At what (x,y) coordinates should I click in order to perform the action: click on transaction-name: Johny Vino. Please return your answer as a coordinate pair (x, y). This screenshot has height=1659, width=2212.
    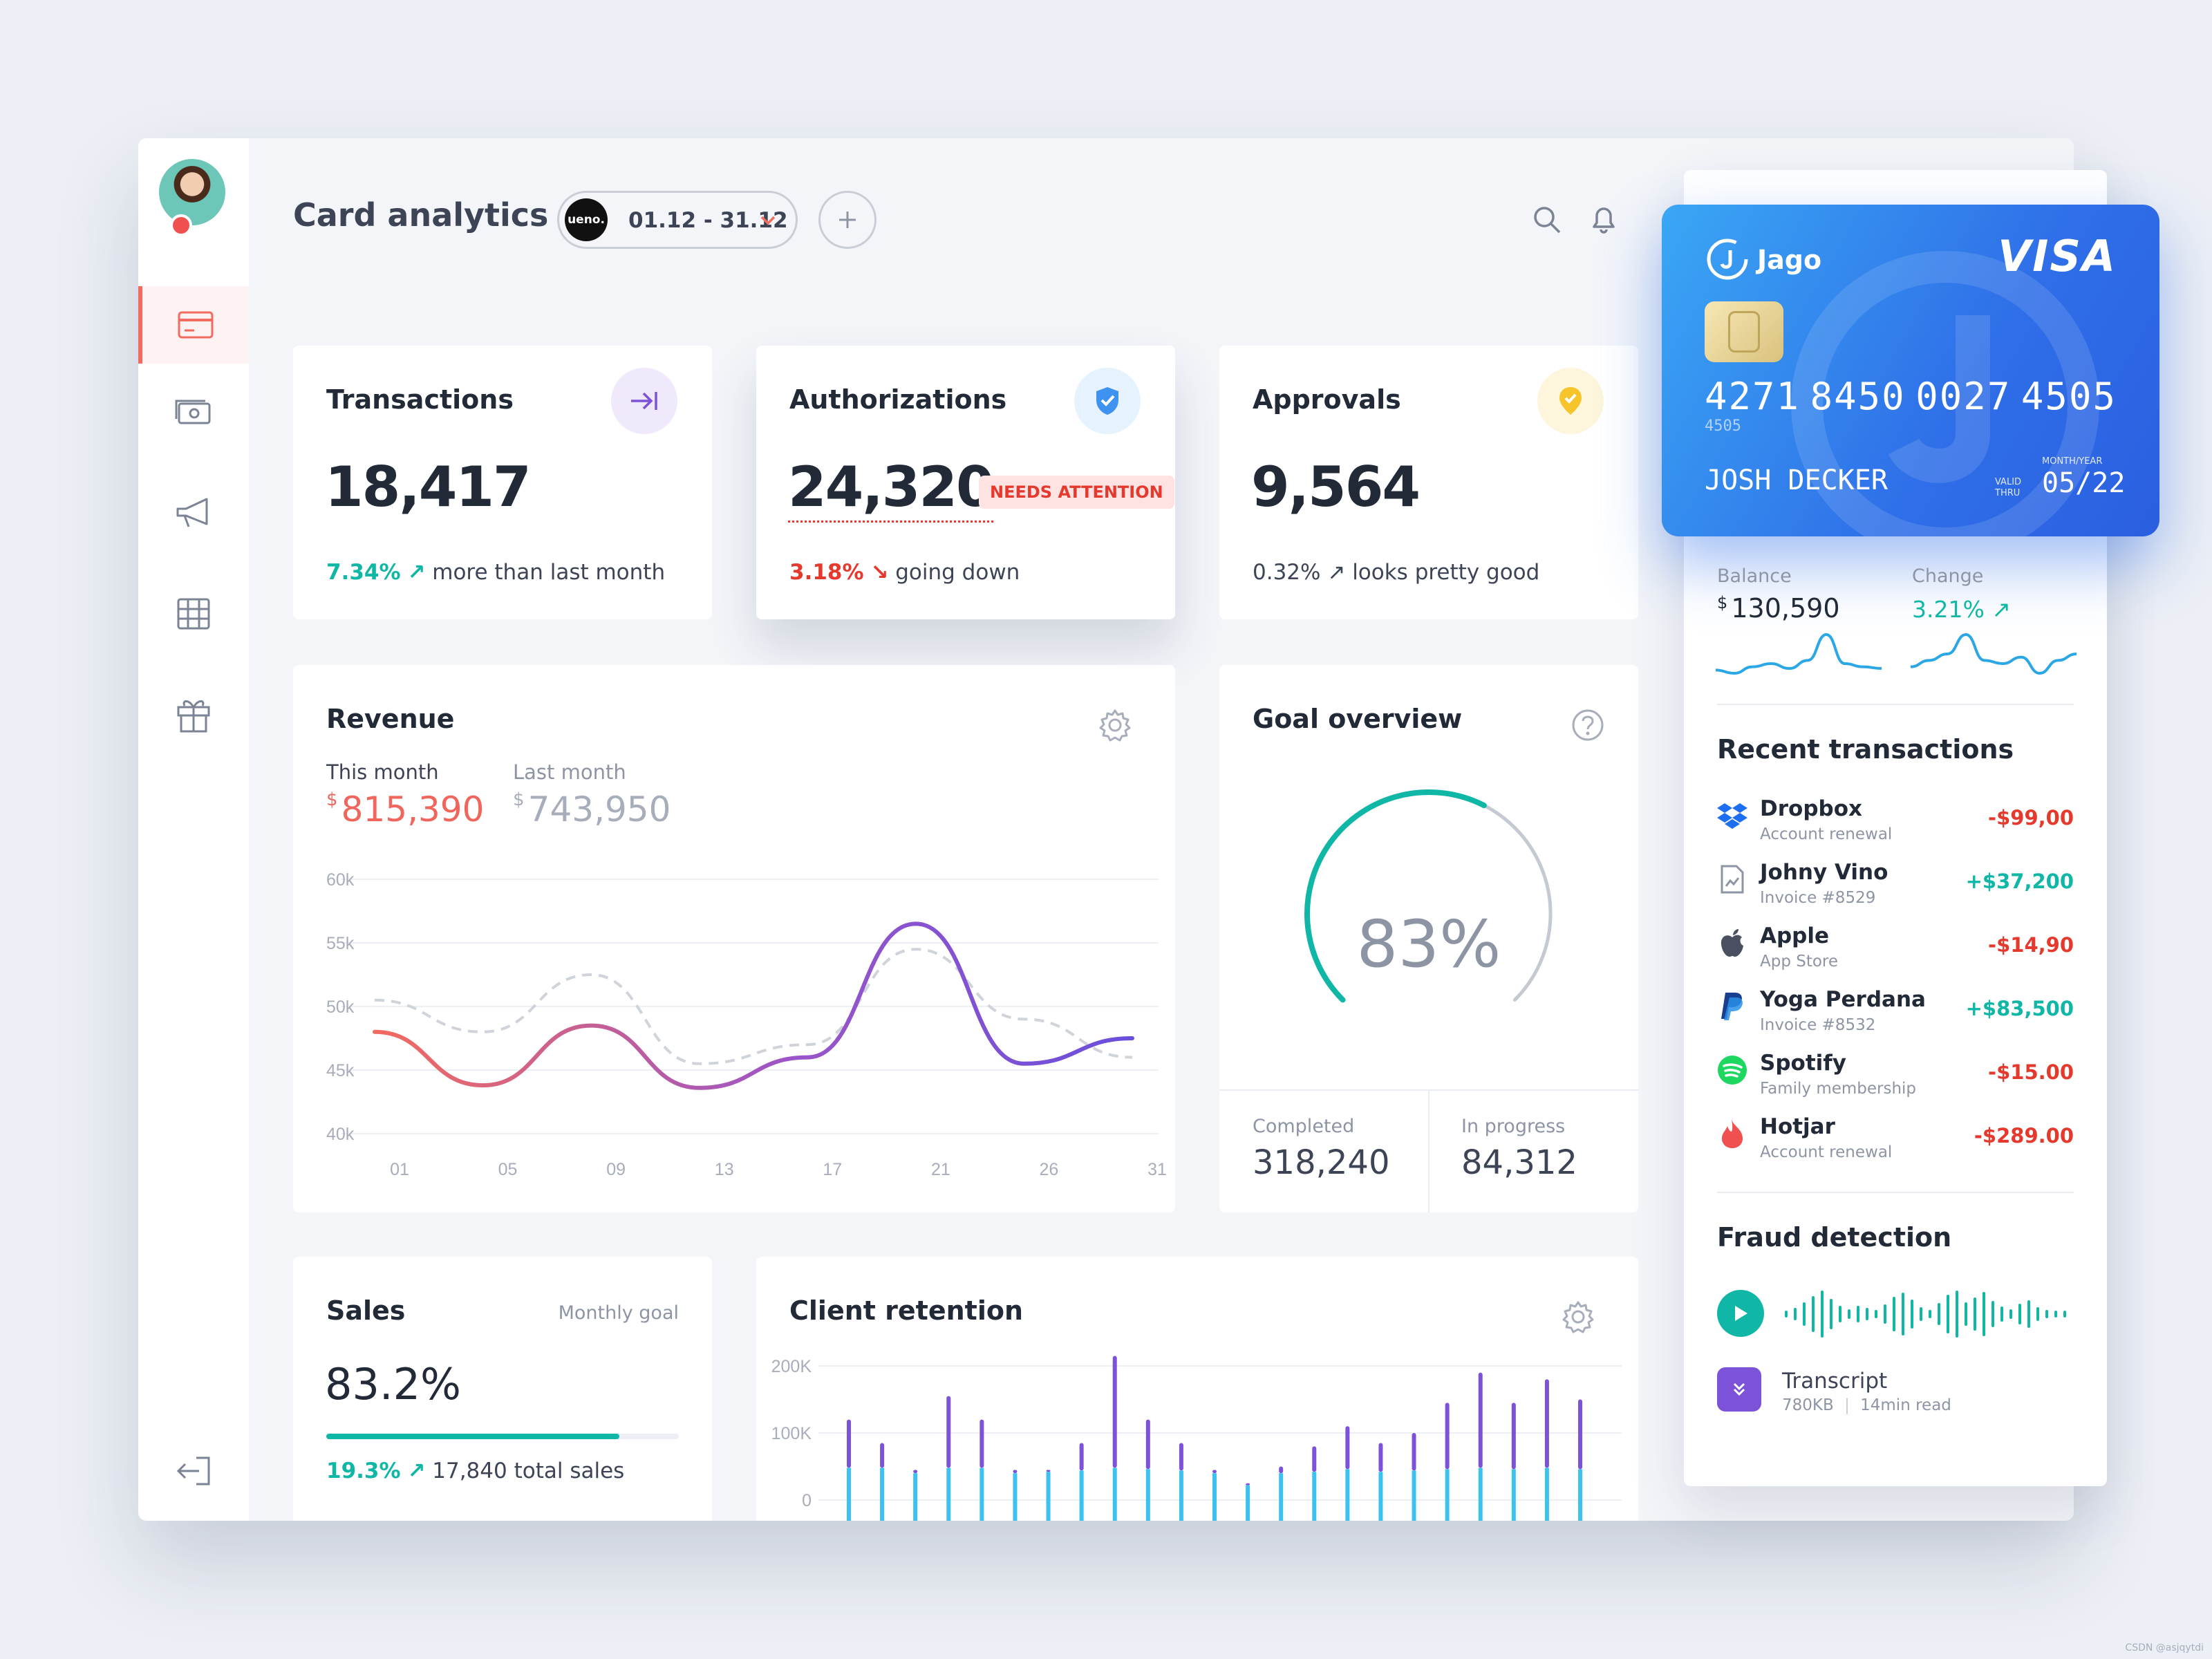
    Looking at the image, I should click on (1824, 873).